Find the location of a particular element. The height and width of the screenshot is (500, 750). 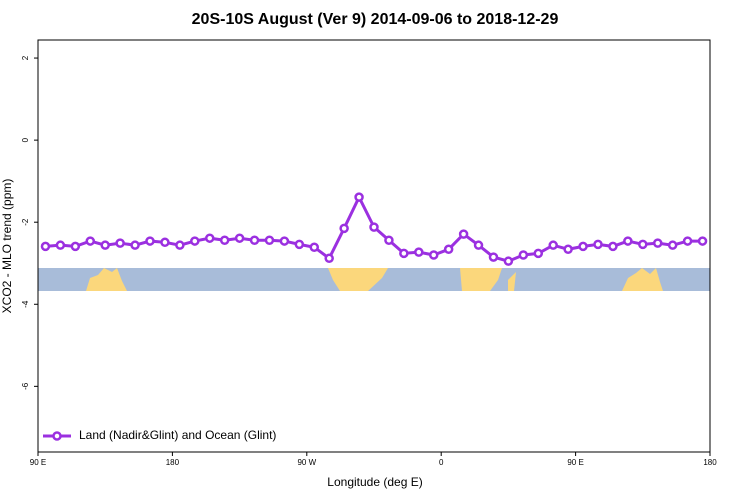

y-tick-label: -4 is located at coordinates (25, 304).